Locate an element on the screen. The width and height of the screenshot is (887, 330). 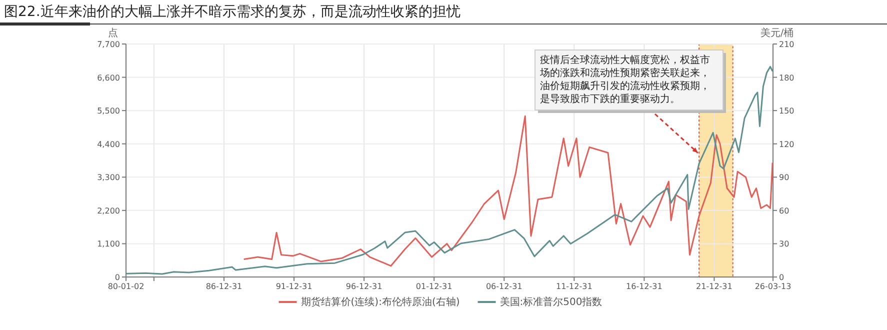
y2-tick-label: 60 is located at coordinates (784, 211).